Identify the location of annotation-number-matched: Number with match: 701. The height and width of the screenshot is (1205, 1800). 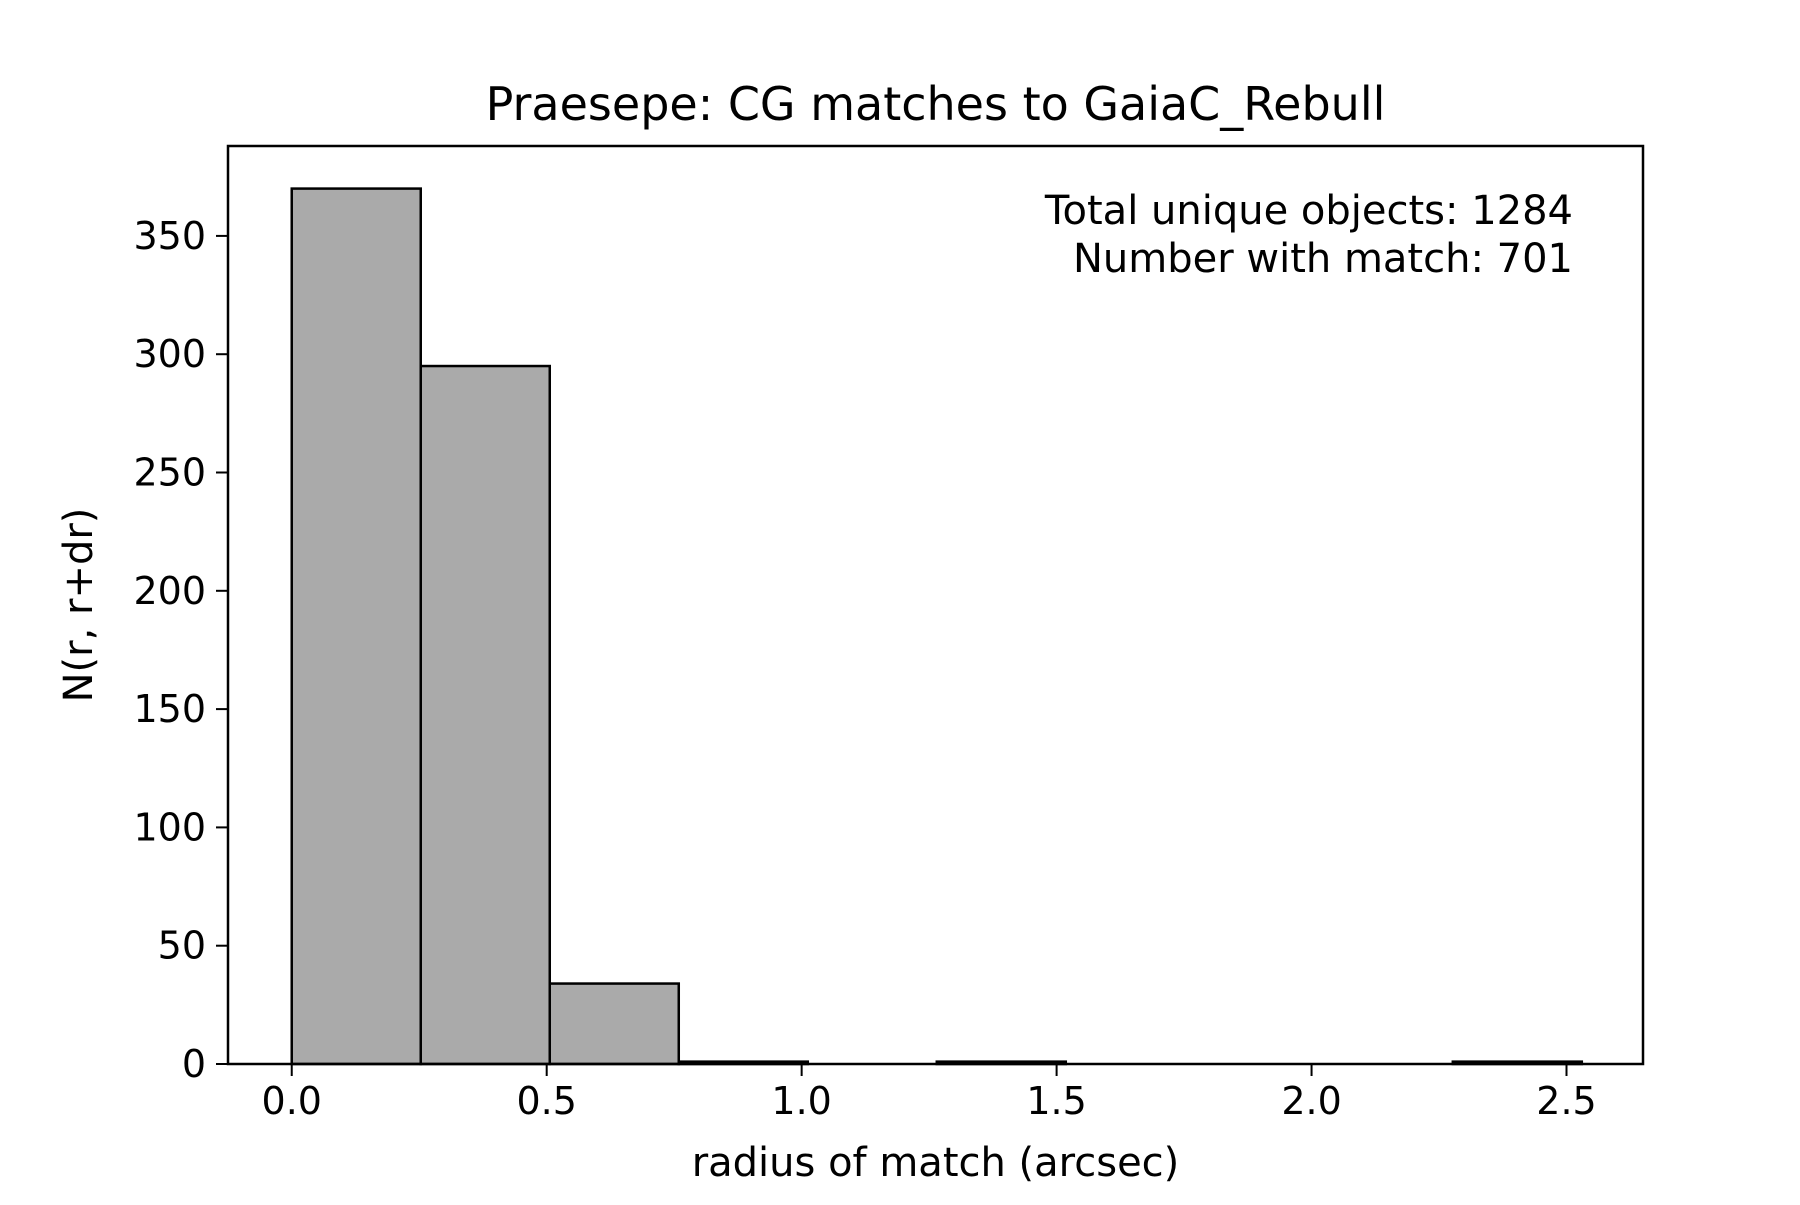
(1323, 259).